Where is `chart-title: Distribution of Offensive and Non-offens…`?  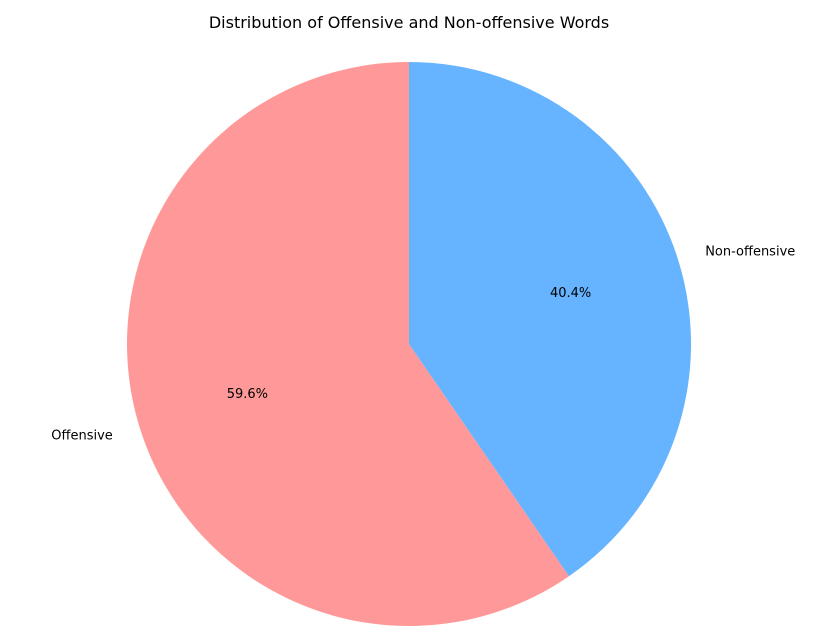 chart-title: Distribution of Offensive and Non-offens… is located at coordinates (409, 22).